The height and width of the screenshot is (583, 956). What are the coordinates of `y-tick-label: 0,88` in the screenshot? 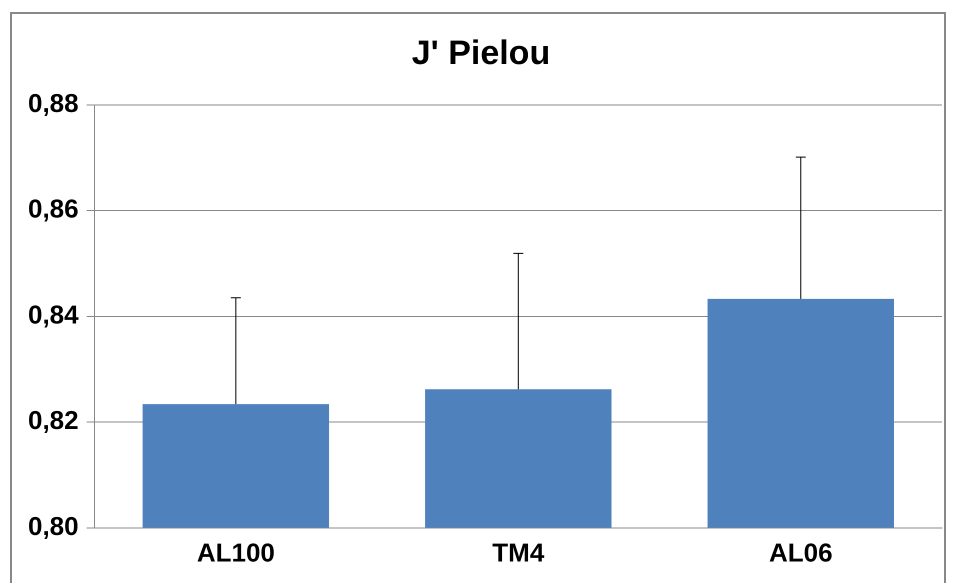 It's located at (53, 103).